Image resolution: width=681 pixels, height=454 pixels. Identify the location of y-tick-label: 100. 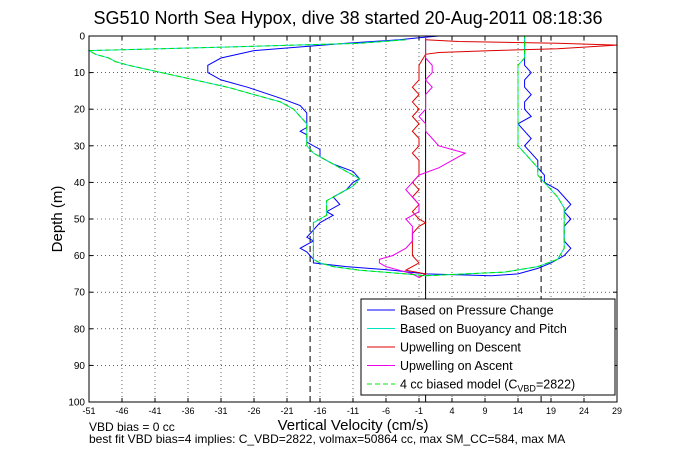
(76, 403).